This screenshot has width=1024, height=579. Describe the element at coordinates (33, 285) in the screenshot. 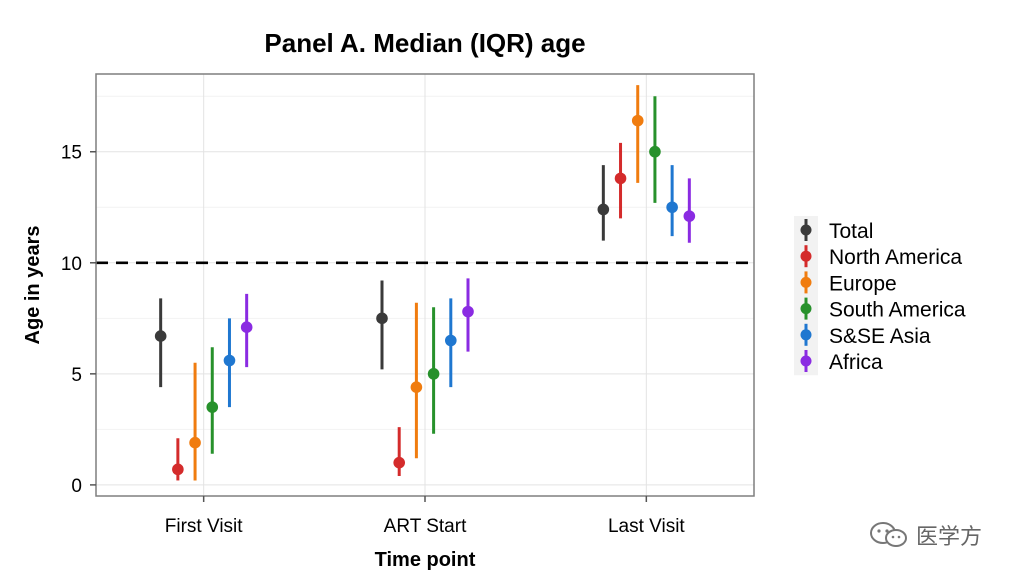

I see `y-axis-title: Age in years` at that location.